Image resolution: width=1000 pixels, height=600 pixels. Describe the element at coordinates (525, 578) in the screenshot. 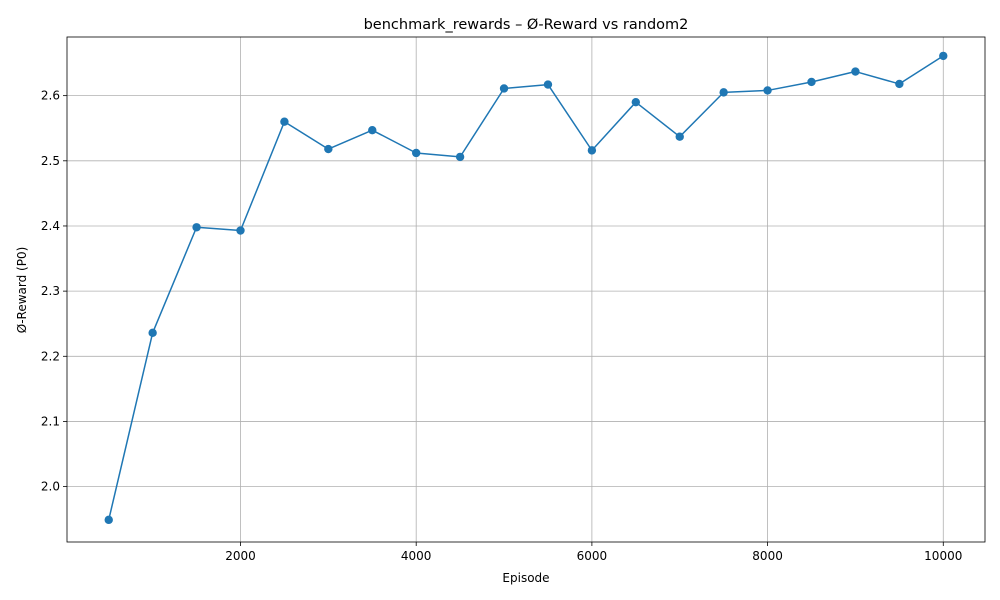

I see `x-axis-title: Episode` at that location.